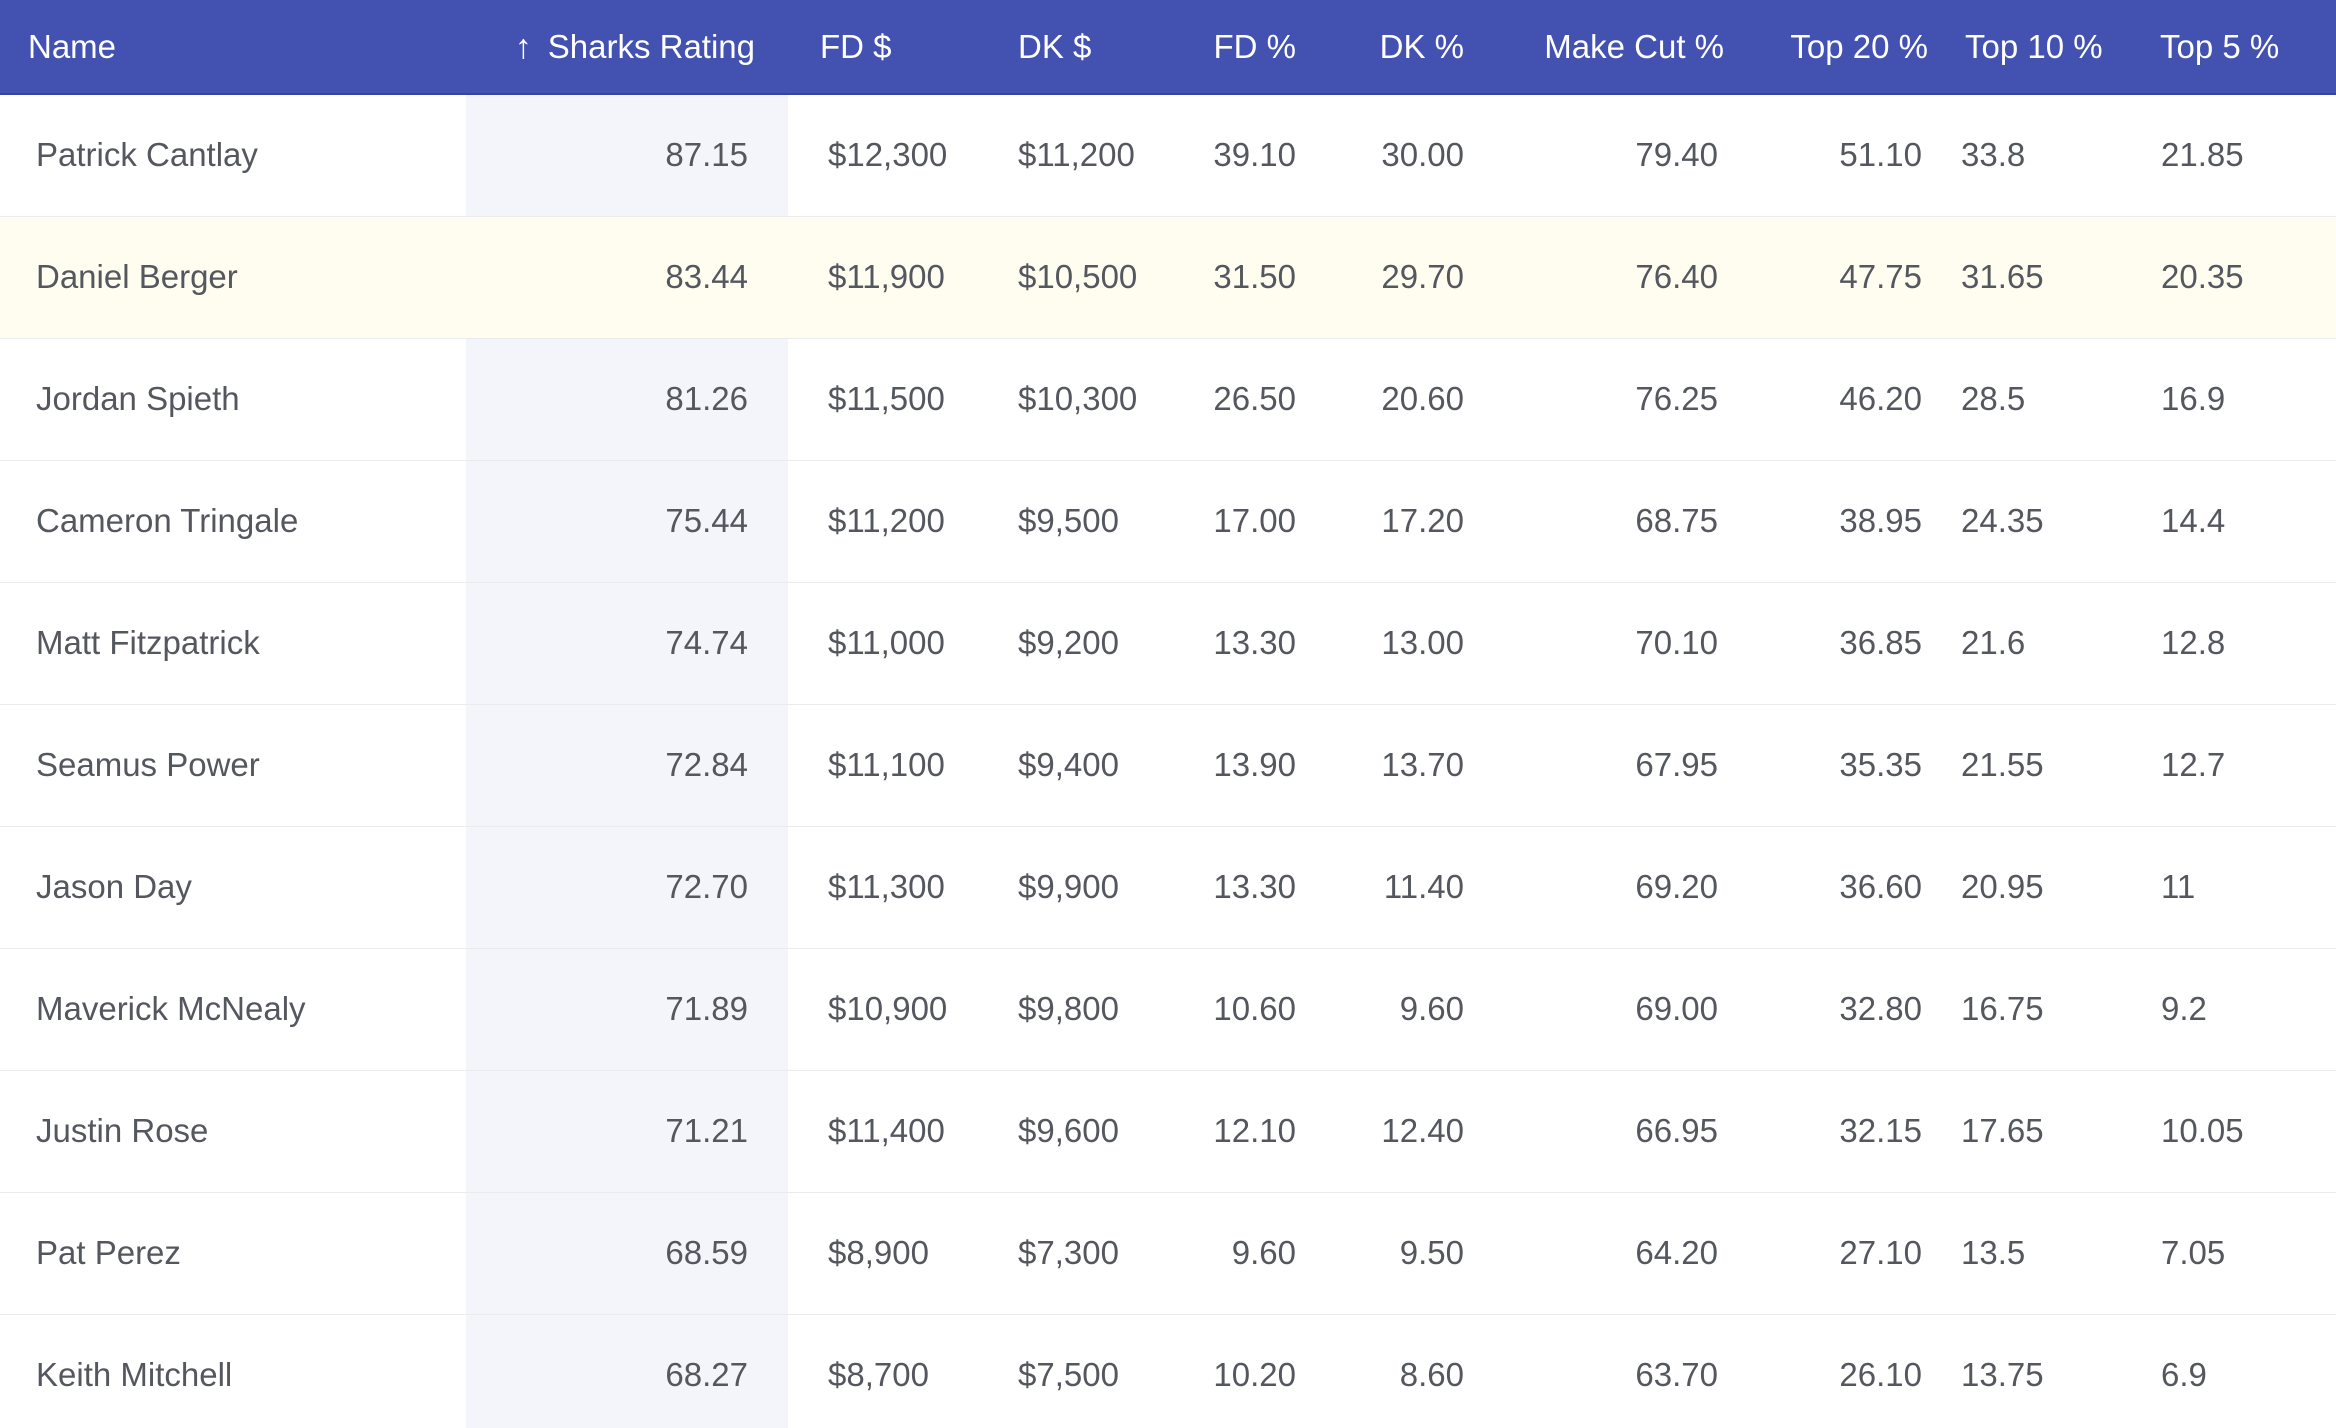 Image resolution: width=2336 pixels, height=1428 pixels. I want to click on cell-dk-pct: 30.00, so click(1422, 155).